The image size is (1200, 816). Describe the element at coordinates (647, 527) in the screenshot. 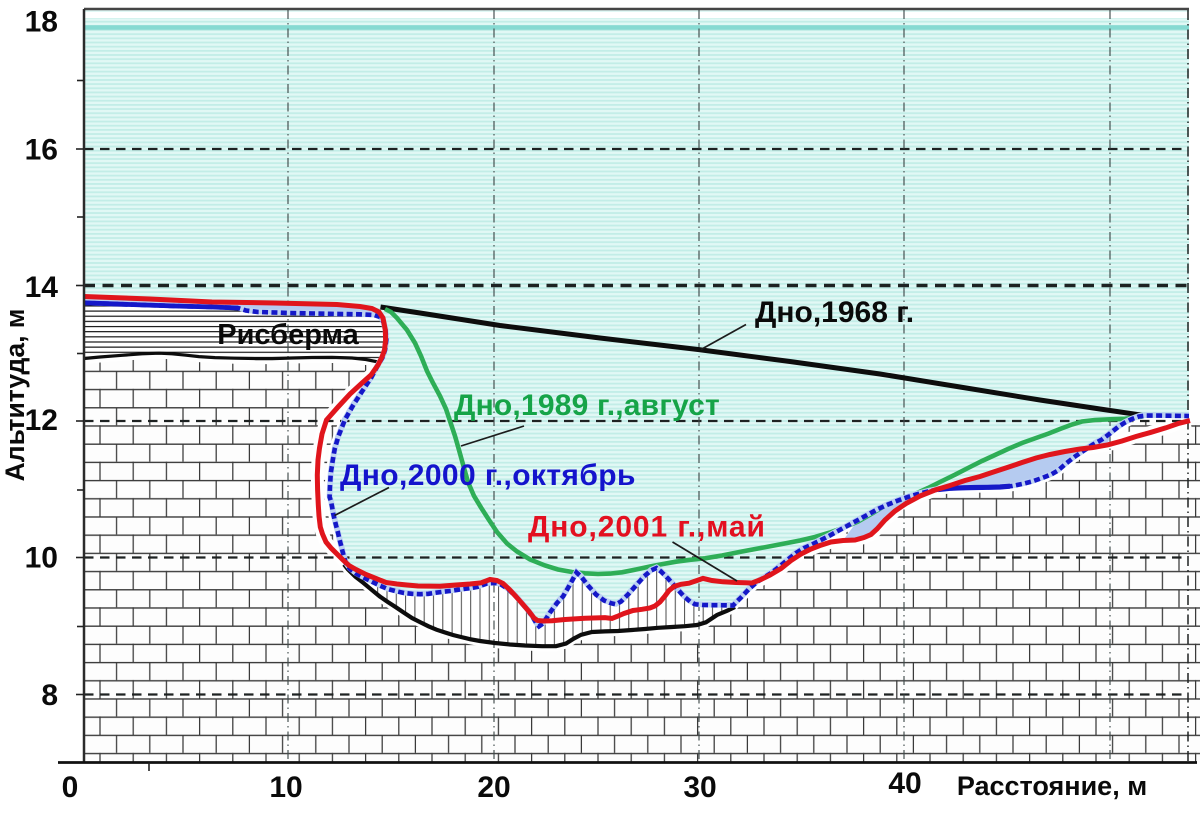

I see `svg-text: Дно,2001 г.,май` at that location.